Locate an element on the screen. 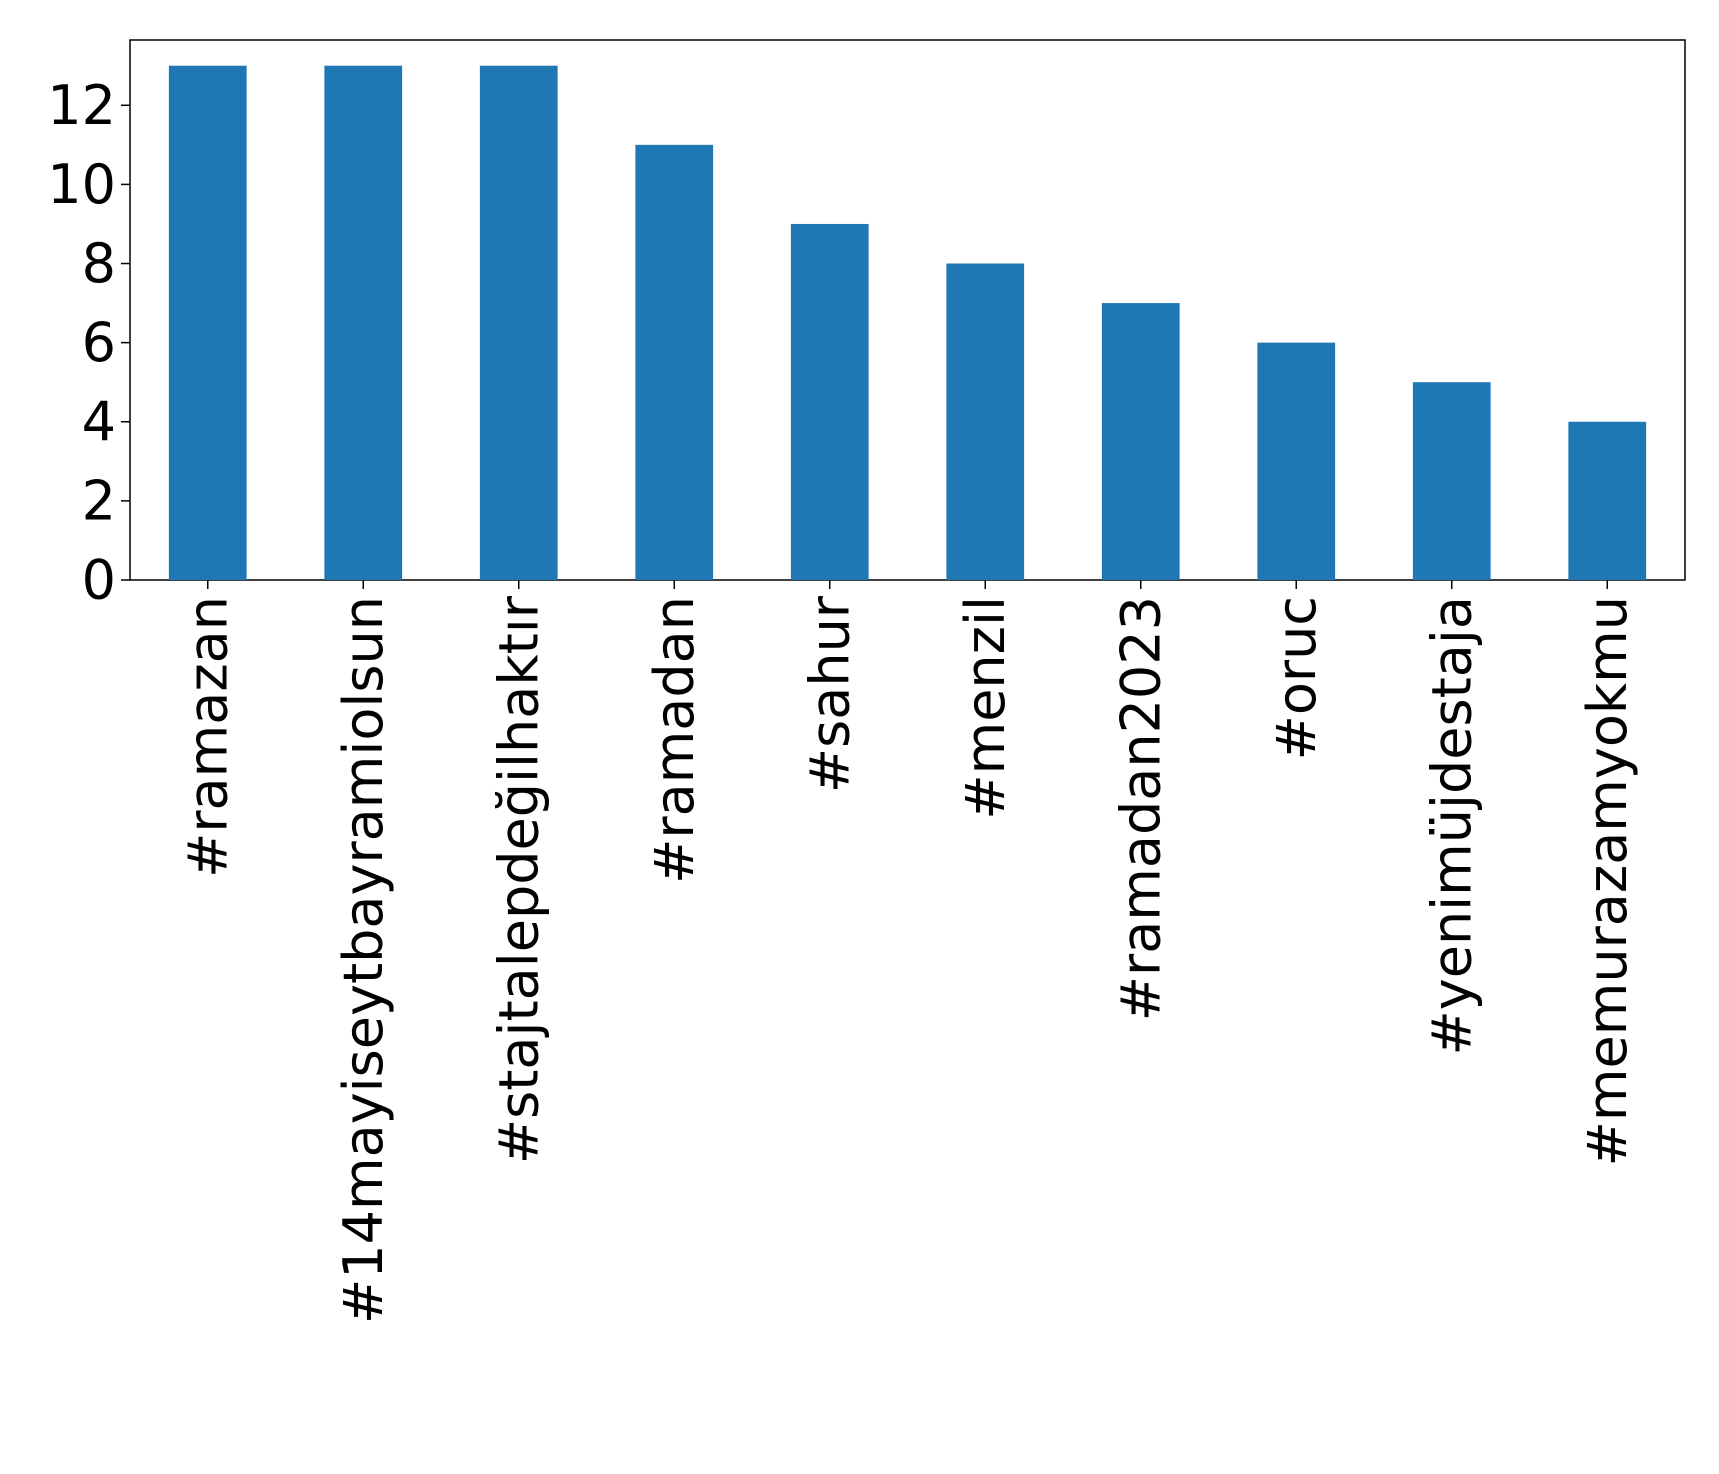  y-tick-label: 10 is located at coordinates (81, 184).